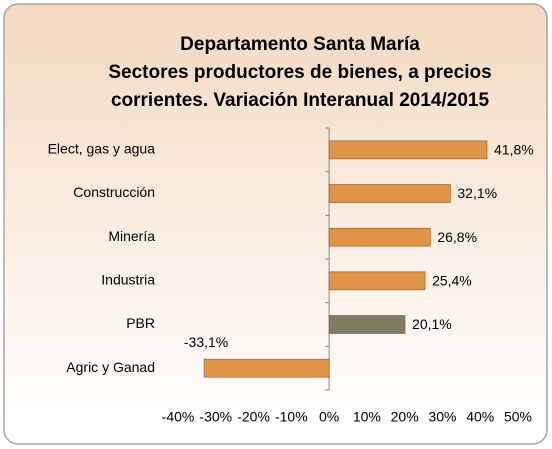 This screenshot has width=552, height=449. What do you see at coordinates (432, 324) in the screenshot?
I see `data-label: 20,1%` at bounding box center [432, 324].